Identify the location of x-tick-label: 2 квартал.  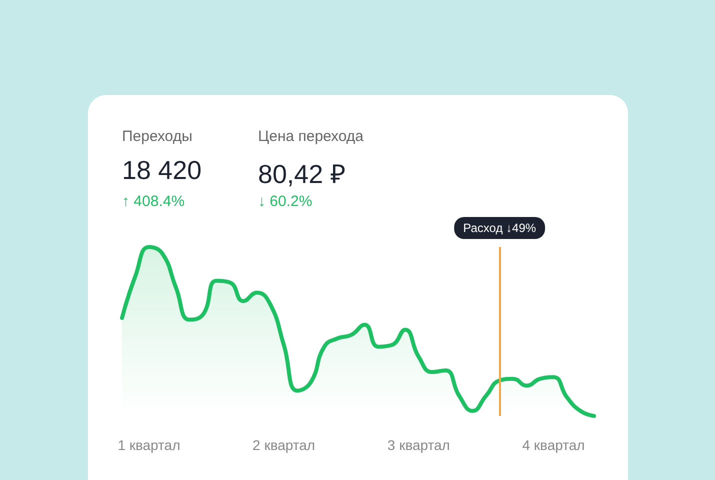
(284, 445).